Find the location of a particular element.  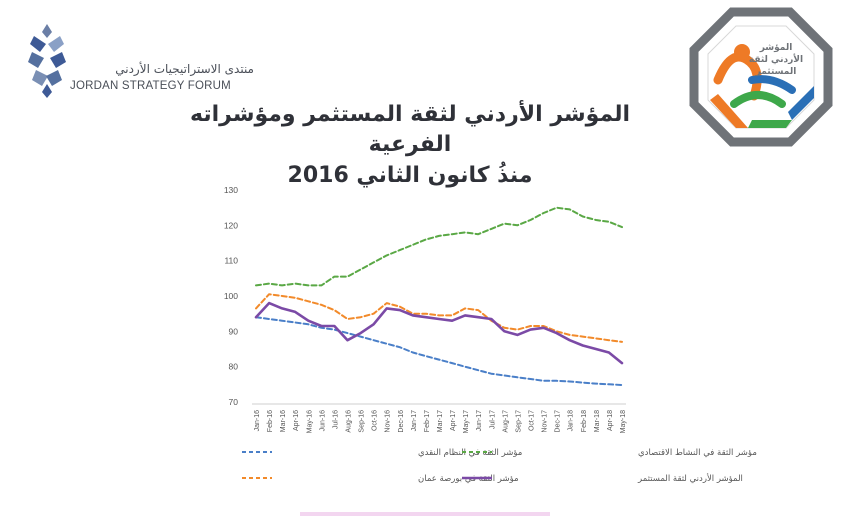

y-tick-label: 90 is located at coordinates (234, 331).